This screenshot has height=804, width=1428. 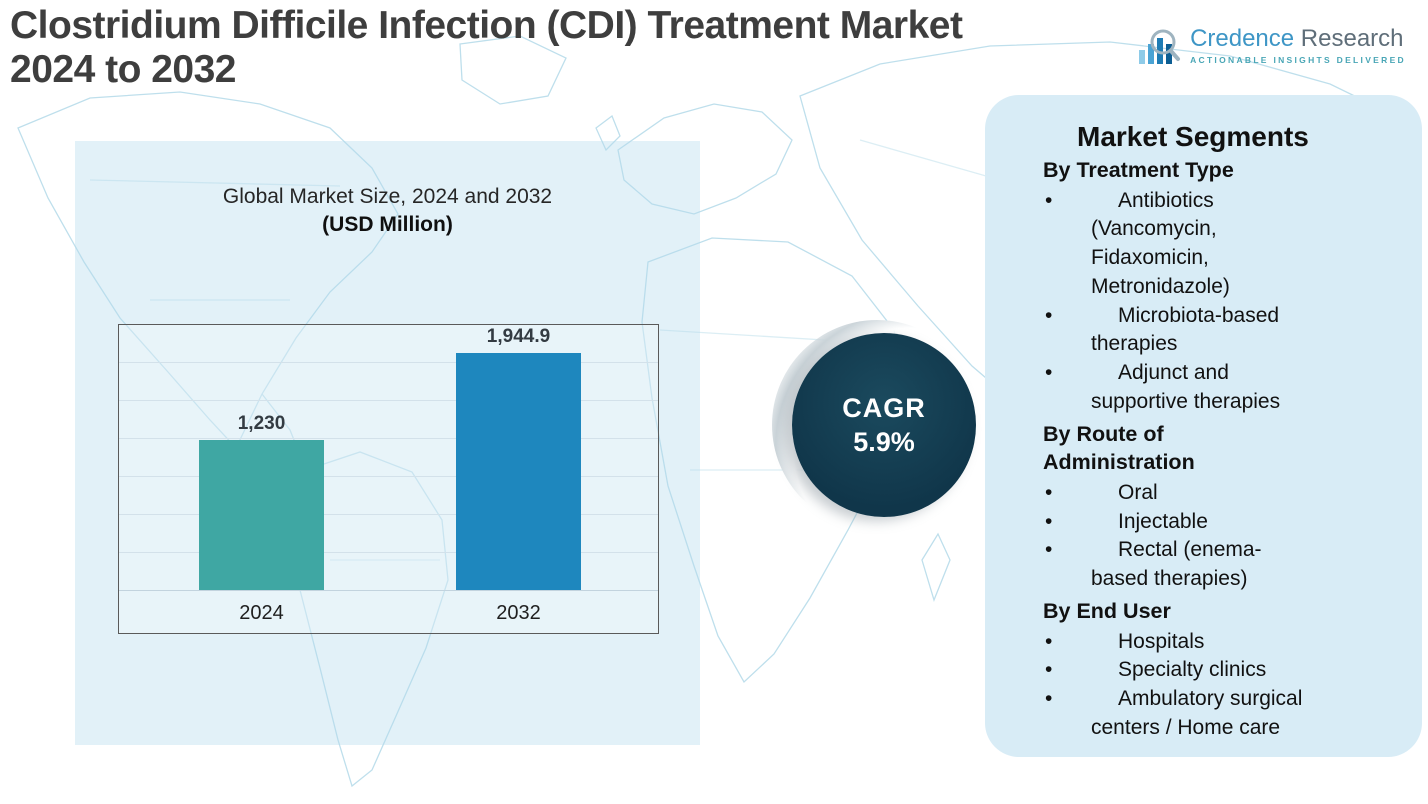 What do you see at coordinates (1215, 331) in the screenshot?
I see `segment-item: Microbiota-based therapies` at bounding box center [1215, 331].